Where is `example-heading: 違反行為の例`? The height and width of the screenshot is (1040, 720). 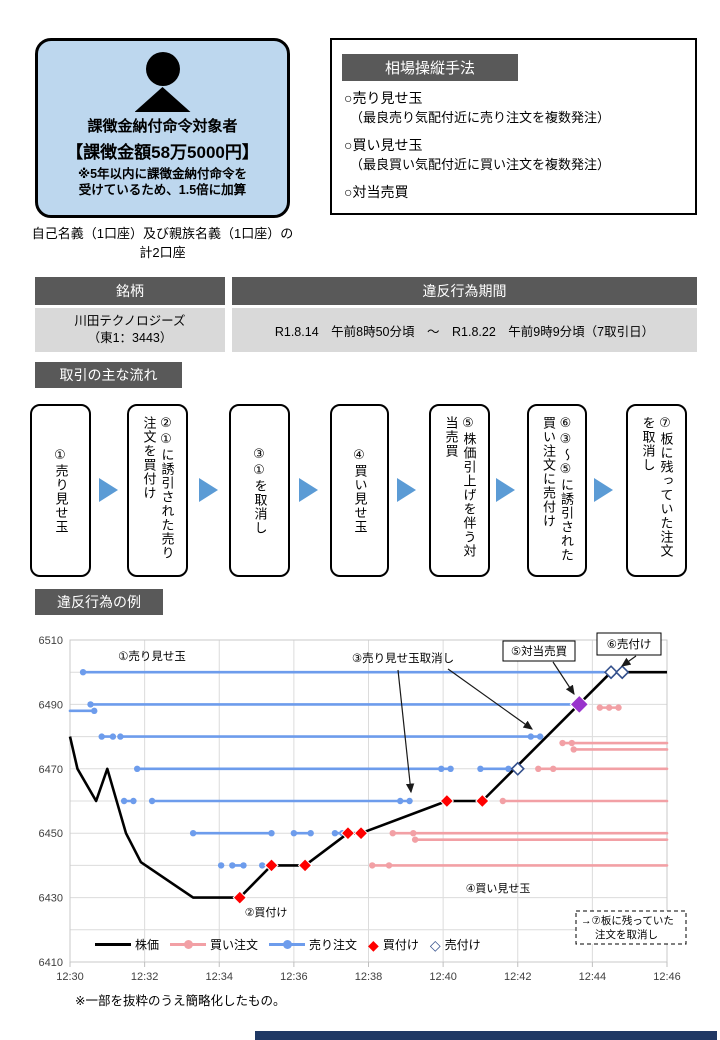
example-heading: 違反行為の例 is located at coordinates (99, 602).